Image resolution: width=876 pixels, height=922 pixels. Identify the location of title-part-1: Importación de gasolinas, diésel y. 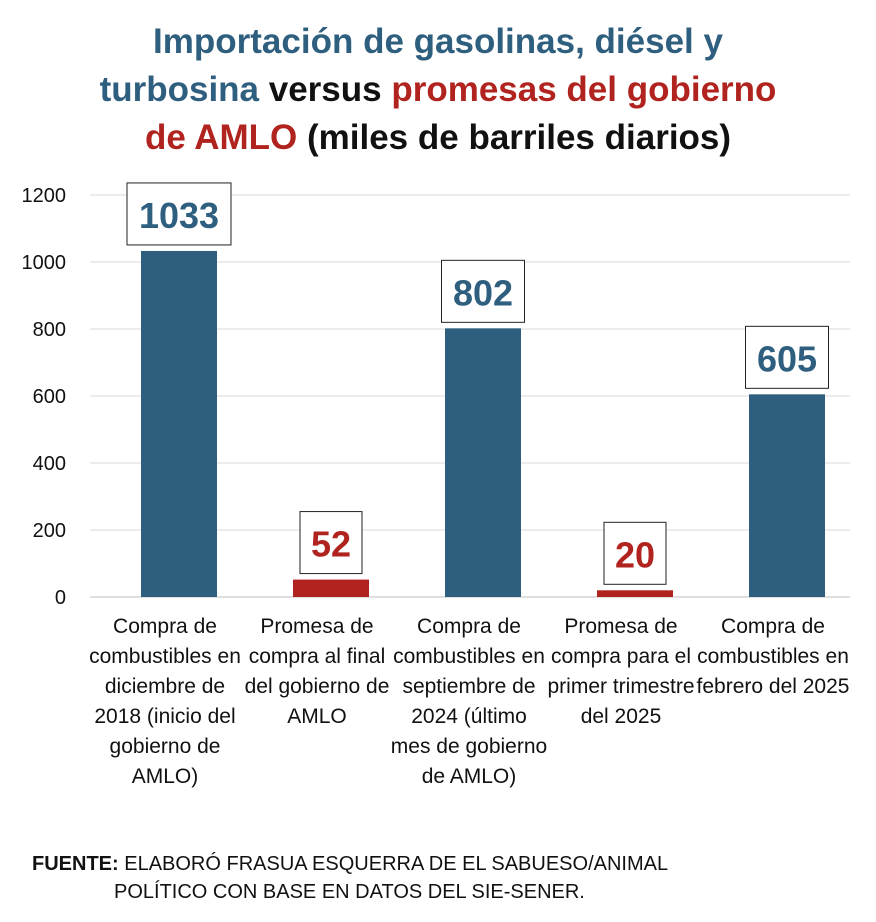
(438, 41).